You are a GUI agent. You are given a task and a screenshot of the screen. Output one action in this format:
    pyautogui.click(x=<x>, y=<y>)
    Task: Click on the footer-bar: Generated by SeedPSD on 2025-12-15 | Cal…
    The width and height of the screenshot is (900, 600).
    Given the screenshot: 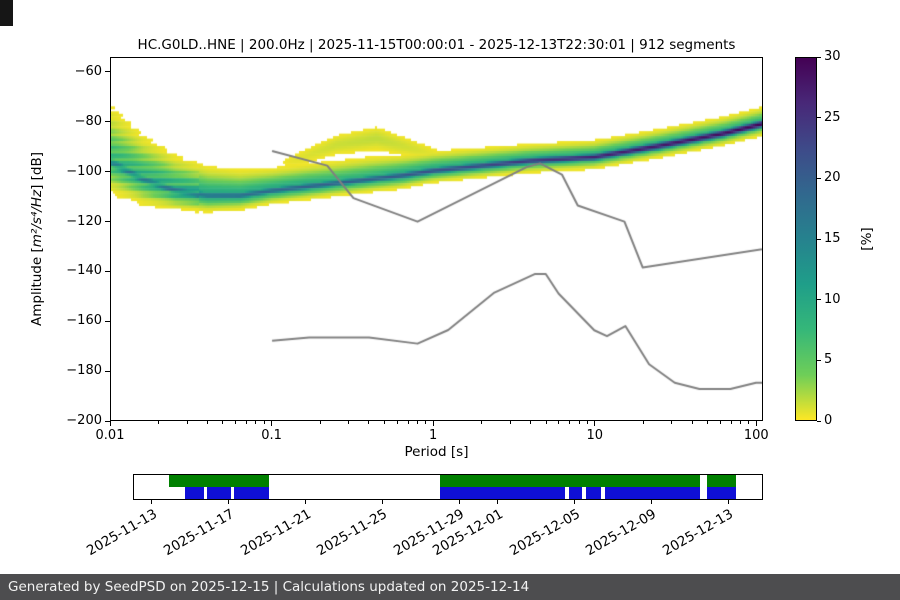 What is the action you would take?
    pyautogui.click(x=450, y=587)
    